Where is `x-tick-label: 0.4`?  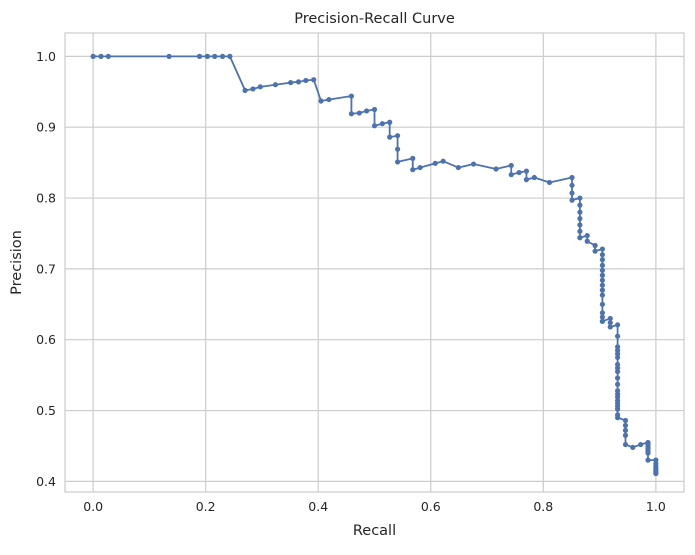 x-tick-label: 0.4 is located at coordinates (318, 506).